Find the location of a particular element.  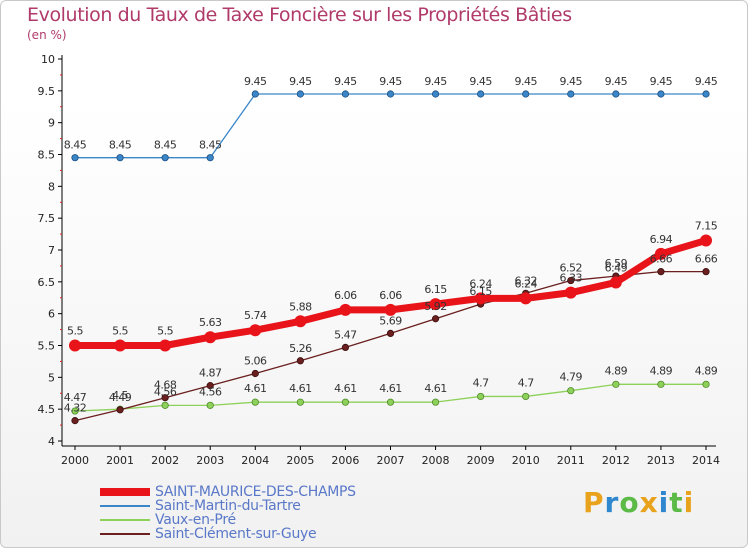

legend-label: Saint-Martin-du-Tartre is located at coordinates (228, 506).